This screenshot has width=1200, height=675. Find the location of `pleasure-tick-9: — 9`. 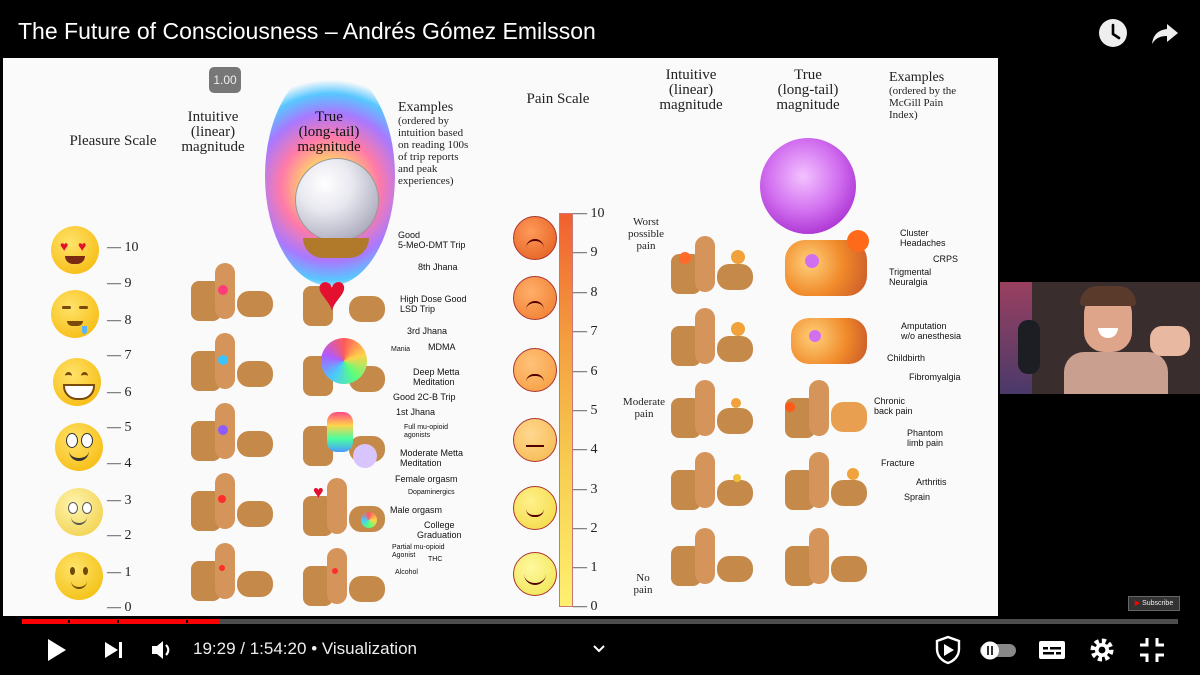

pleasure-tick-9: — 9 is located at coordinates (119, 283).